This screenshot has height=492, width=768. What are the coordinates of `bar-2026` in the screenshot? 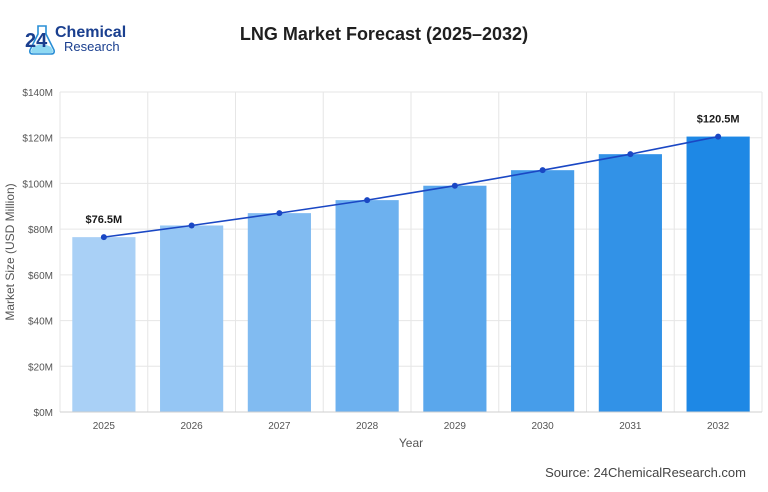 It's located at (192, 318).